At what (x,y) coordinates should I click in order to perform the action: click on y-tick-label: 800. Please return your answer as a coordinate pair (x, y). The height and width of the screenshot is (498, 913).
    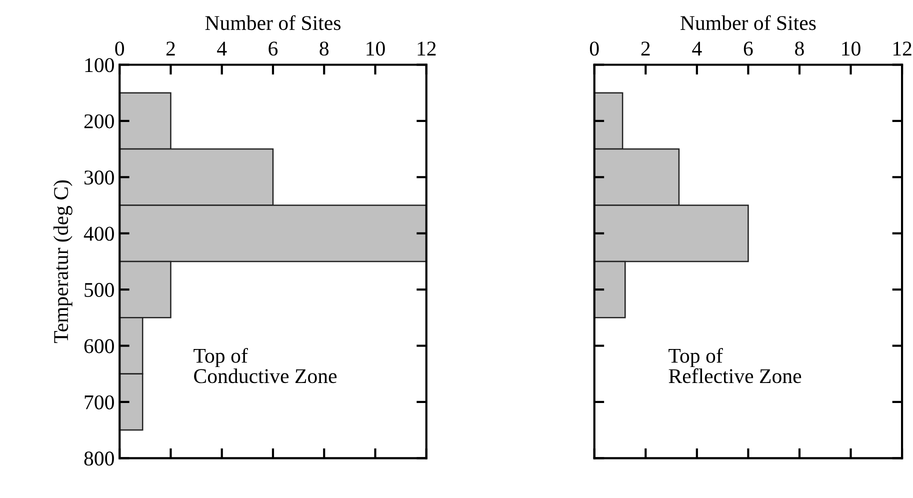
    Looking at the image, I should click on (99, 459).